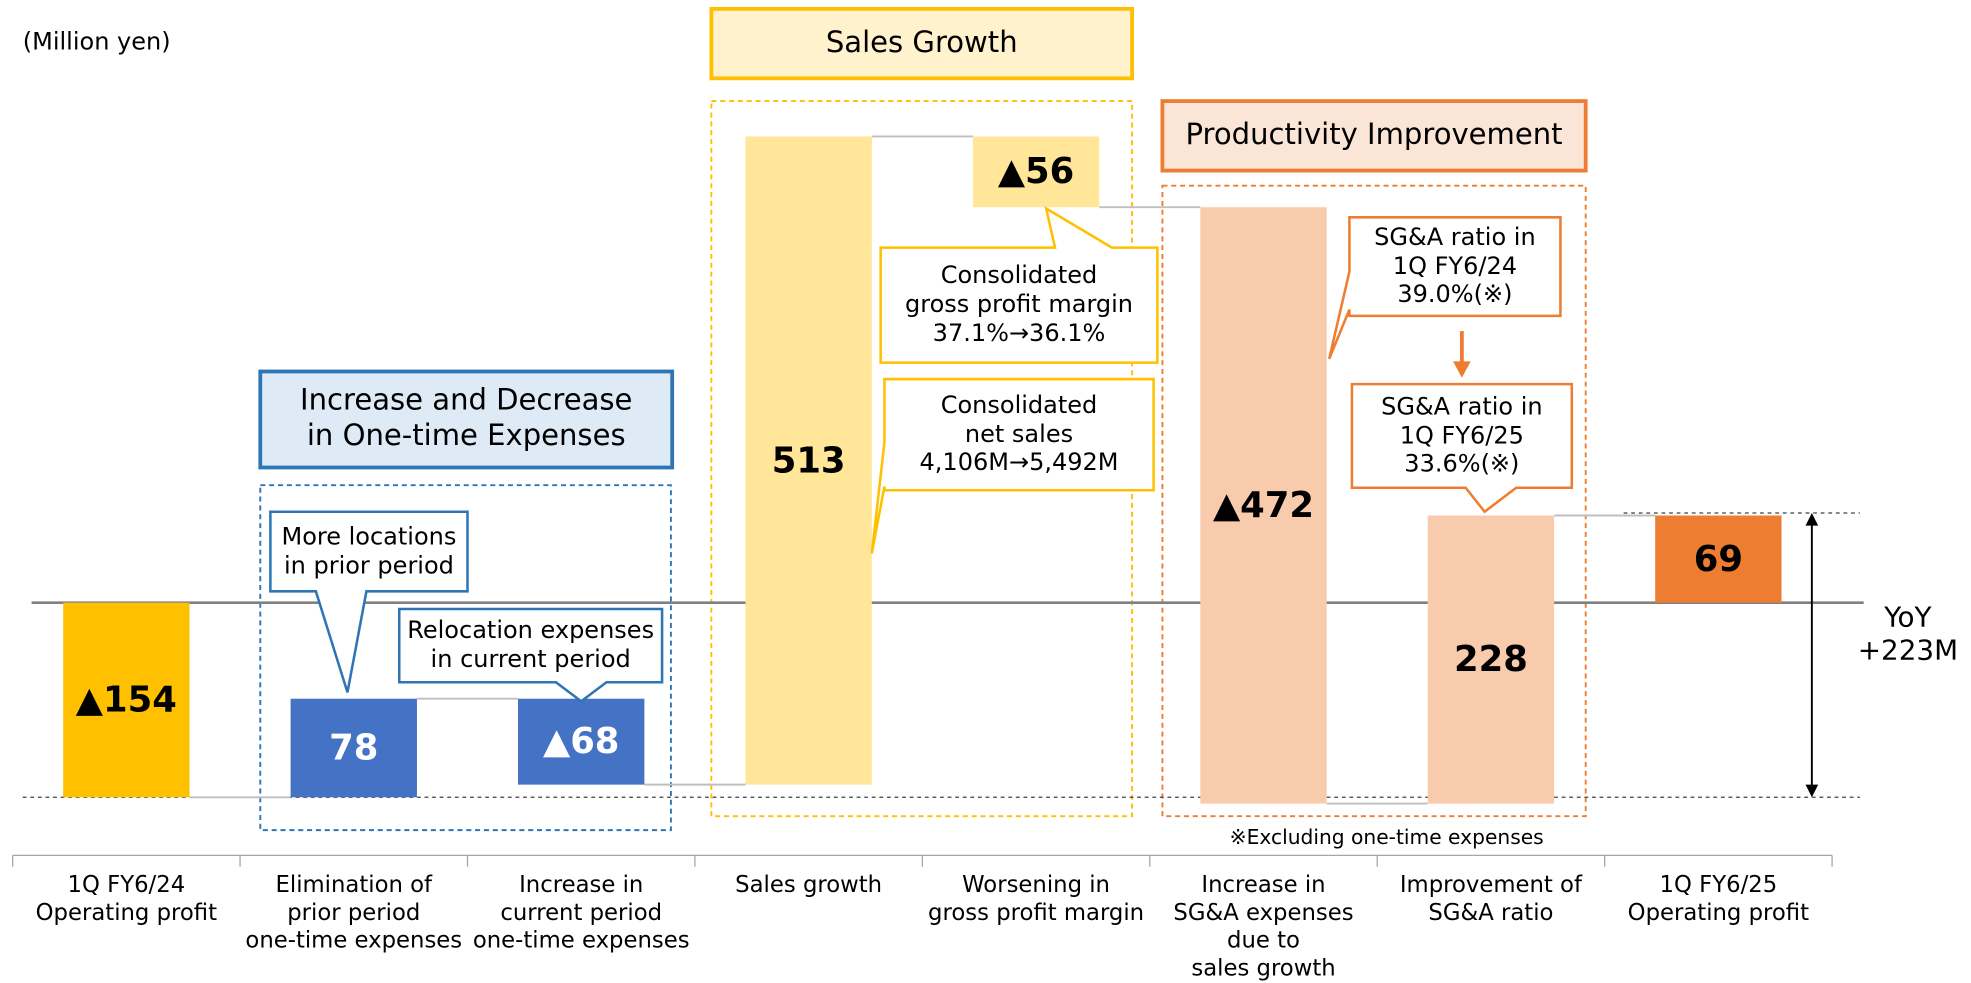 The width and height of the screenshot is (1971, 983). Describe the element at coordinates (1491, 899) in the screenshot. I see `x-tick-label: Improvement of SG&A ratio` at that location.